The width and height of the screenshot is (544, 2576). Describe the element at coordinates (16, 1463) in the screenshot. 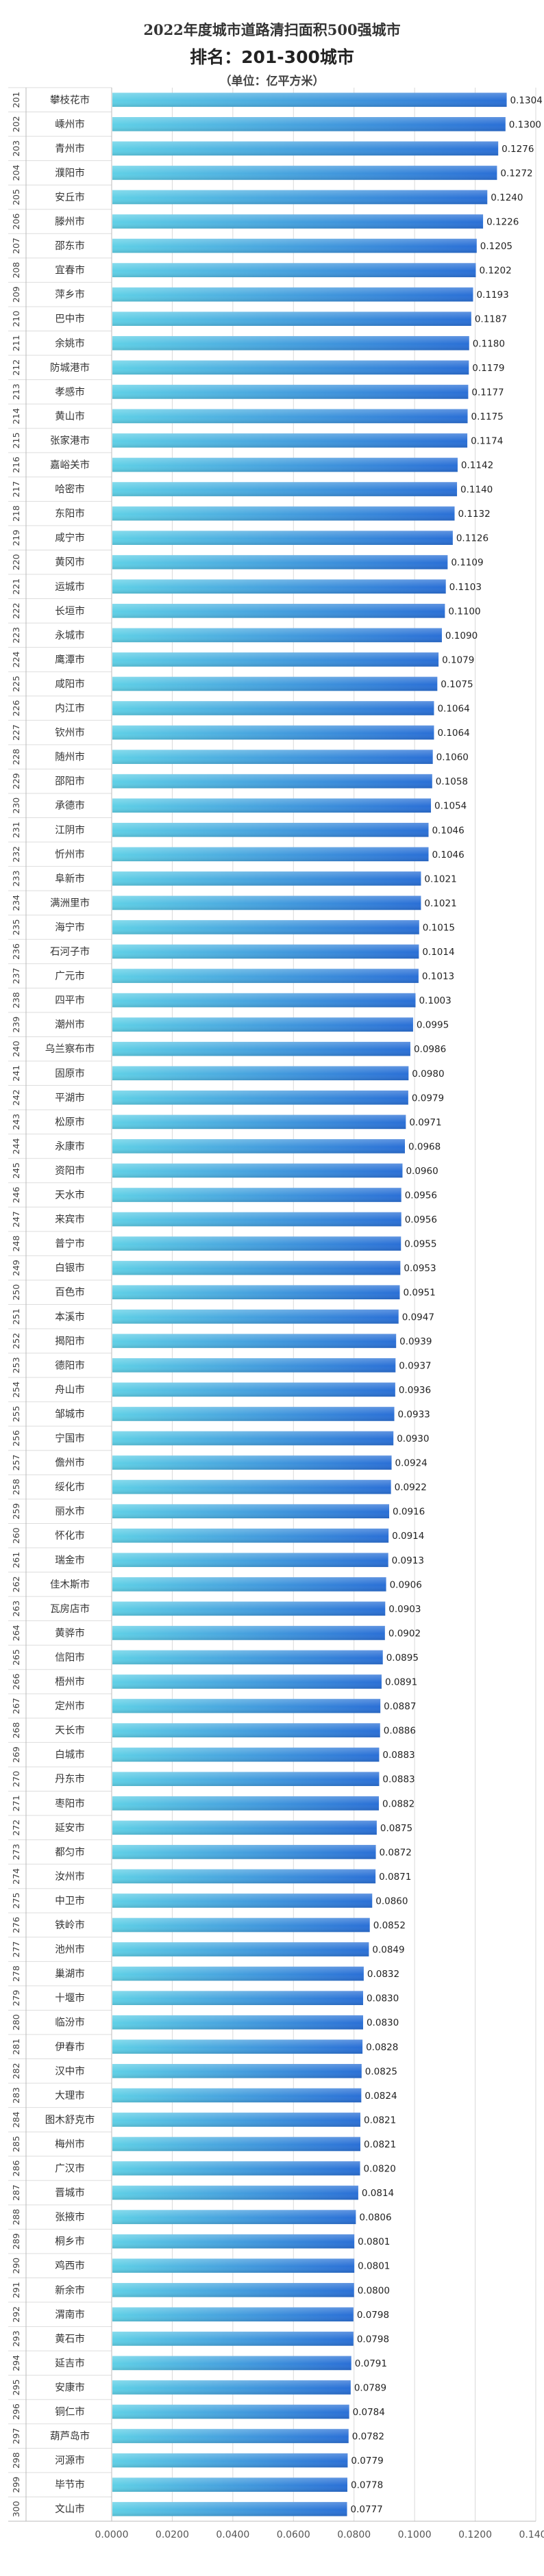

I see `rank-label: 257` at that location.